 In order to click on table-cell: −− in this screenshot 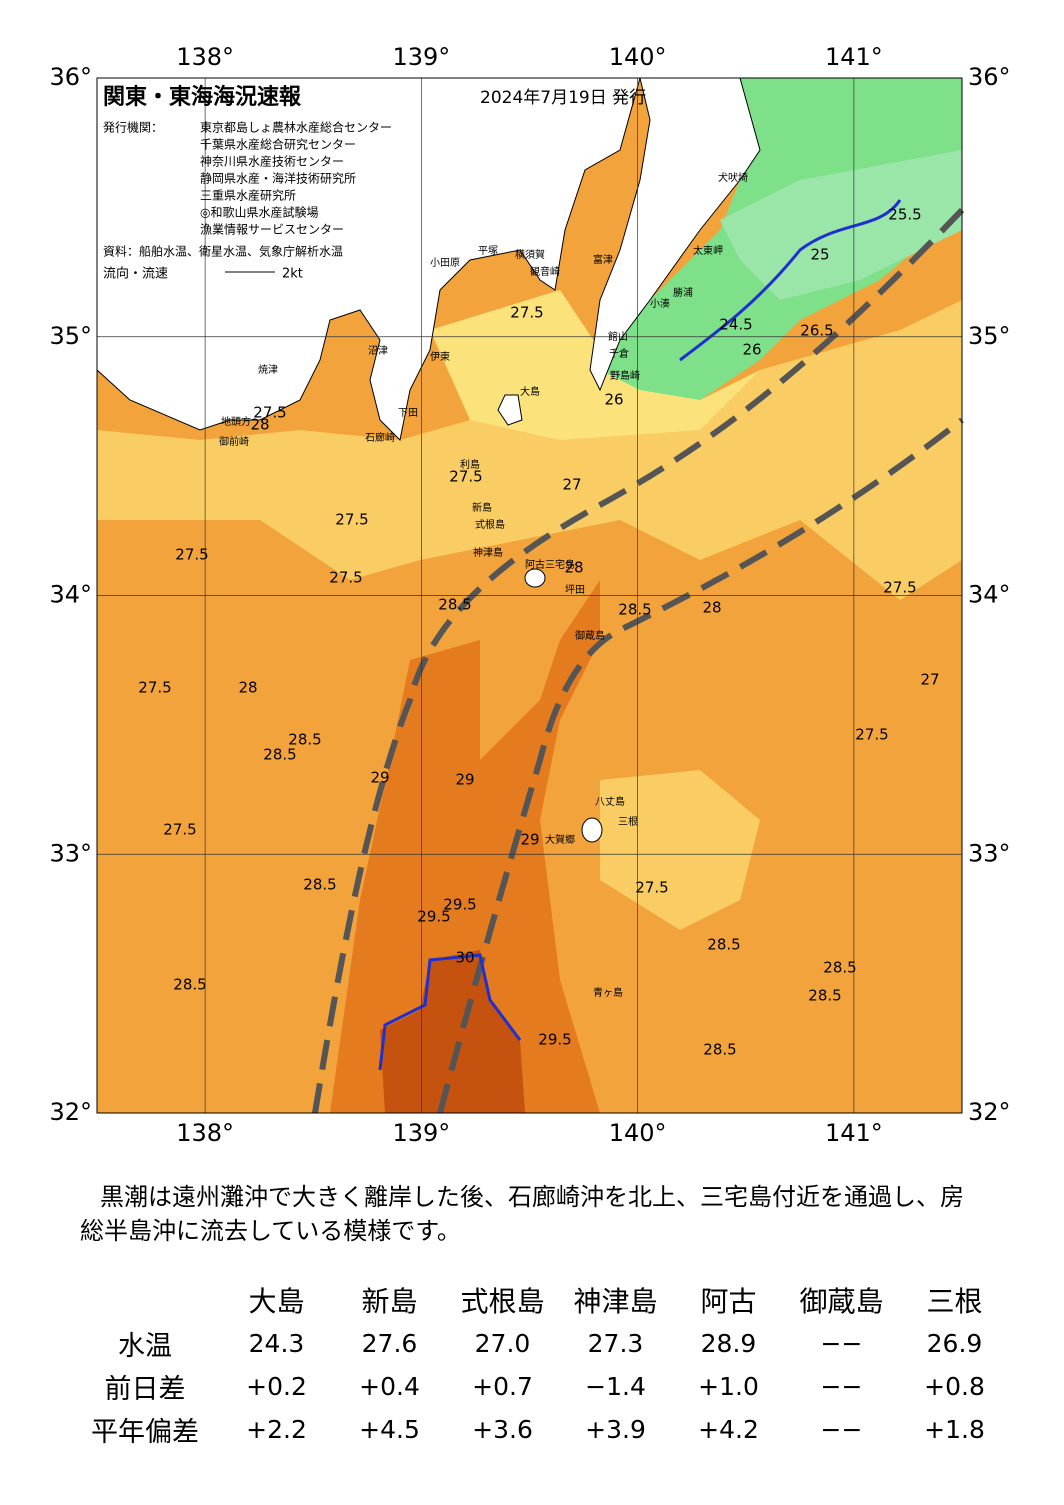, I will do `click(841, 1386)`.